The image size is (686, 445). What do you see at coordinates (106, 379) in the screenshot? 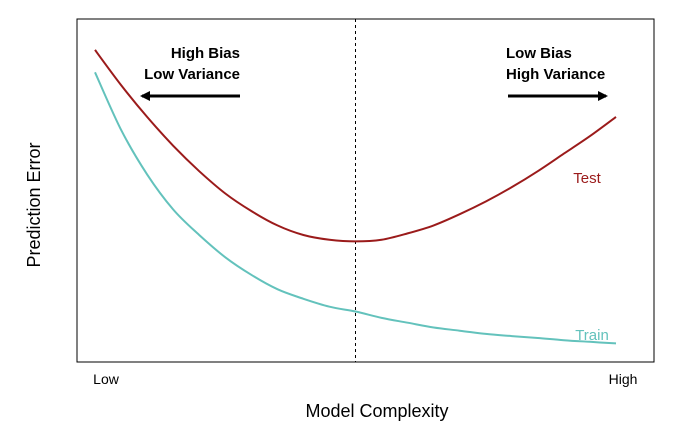
I see `x-tick-label-low: Low` at bounding box center [106, 379].